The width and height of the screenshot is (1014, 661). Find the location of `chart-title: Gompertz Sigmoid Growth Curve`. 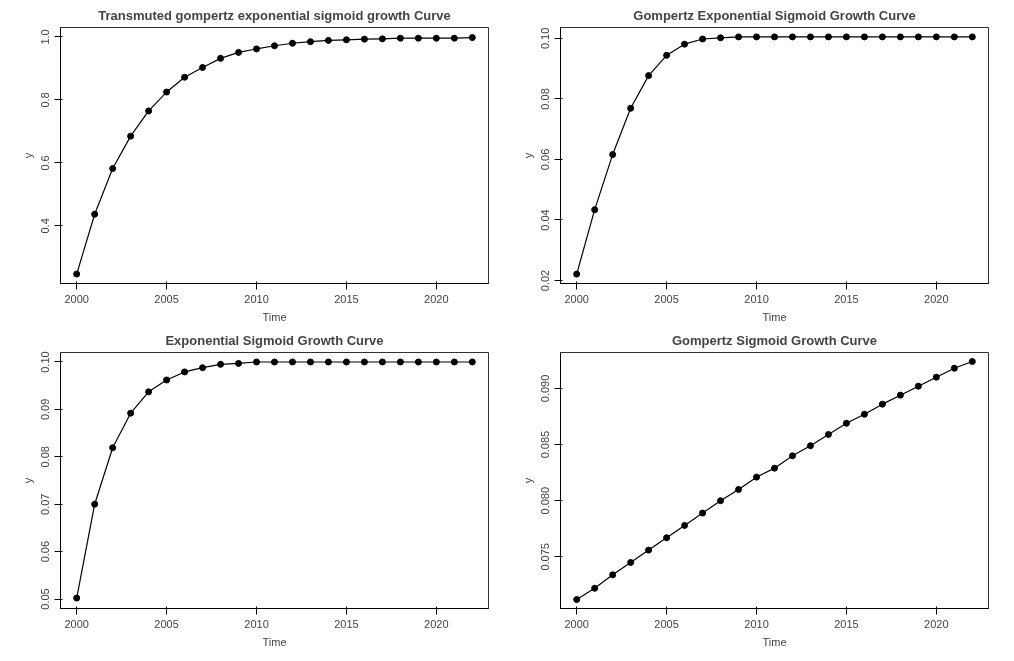

chart-title: Gompertz Sigmoid Growth Curve is located at coordinates (774, 340).